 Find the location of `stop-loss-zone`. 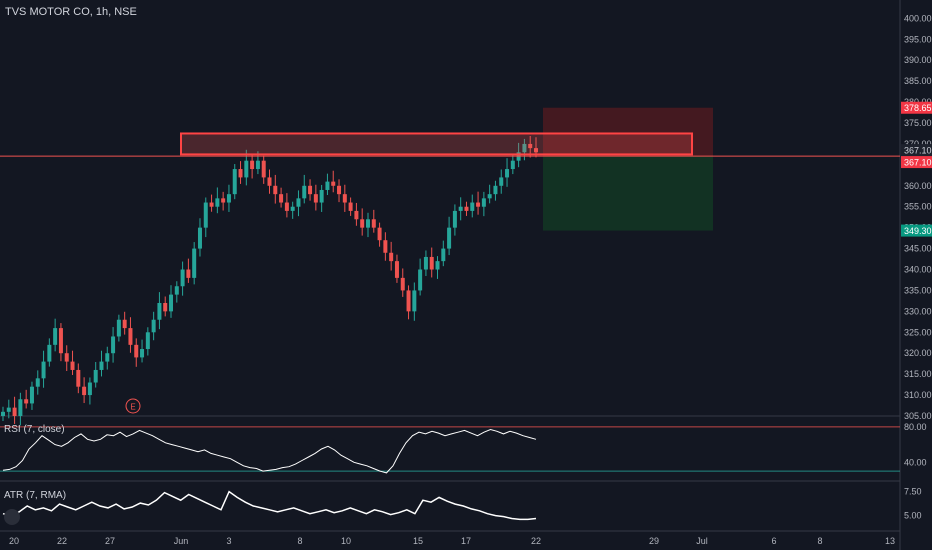

stop-loss-zone is located at coordinates (628, 132).